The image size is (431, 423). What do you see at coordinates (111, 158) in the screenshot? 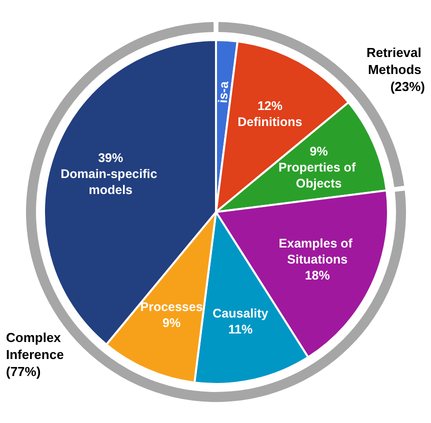
I see `data-label: 39%` at bounding box center [111, 158].